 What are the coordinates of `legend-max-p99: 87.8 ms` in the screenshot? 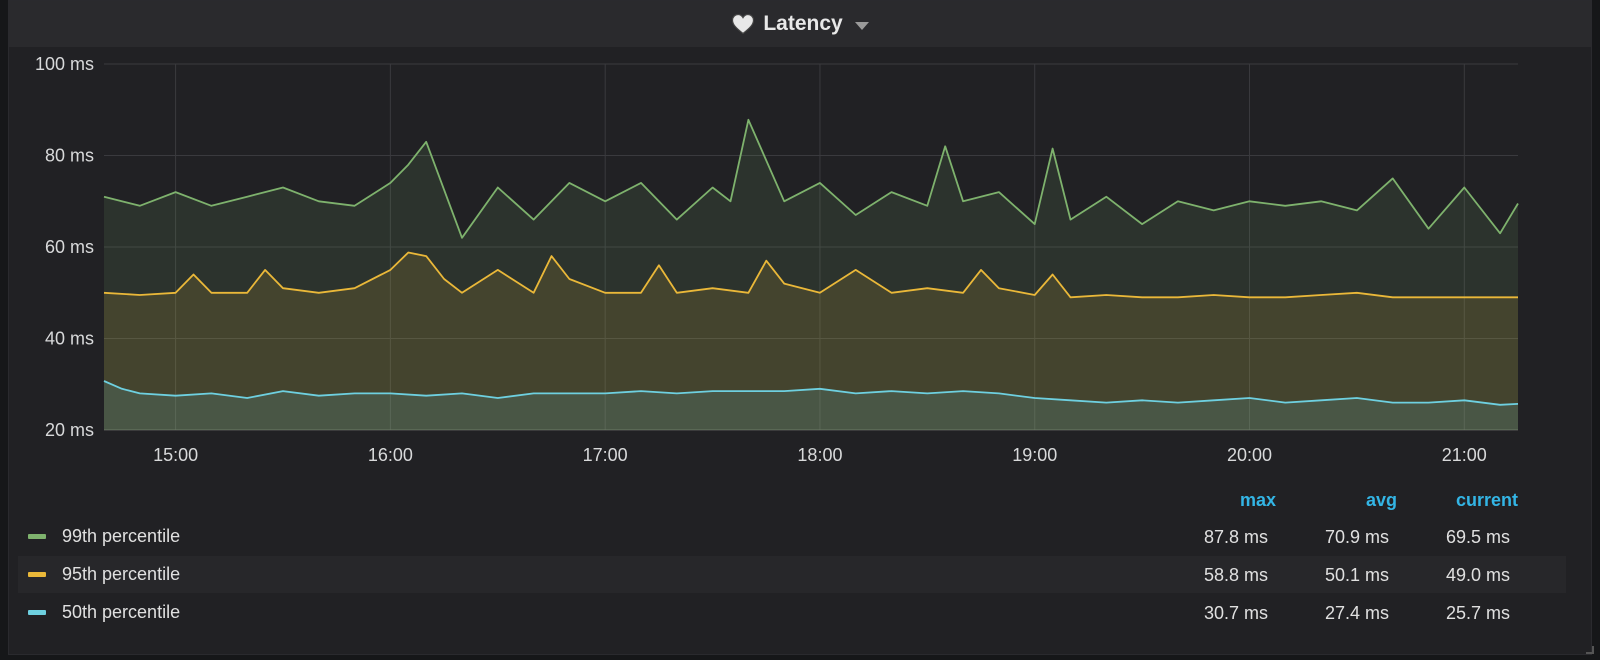 It's located at (1235, 537).